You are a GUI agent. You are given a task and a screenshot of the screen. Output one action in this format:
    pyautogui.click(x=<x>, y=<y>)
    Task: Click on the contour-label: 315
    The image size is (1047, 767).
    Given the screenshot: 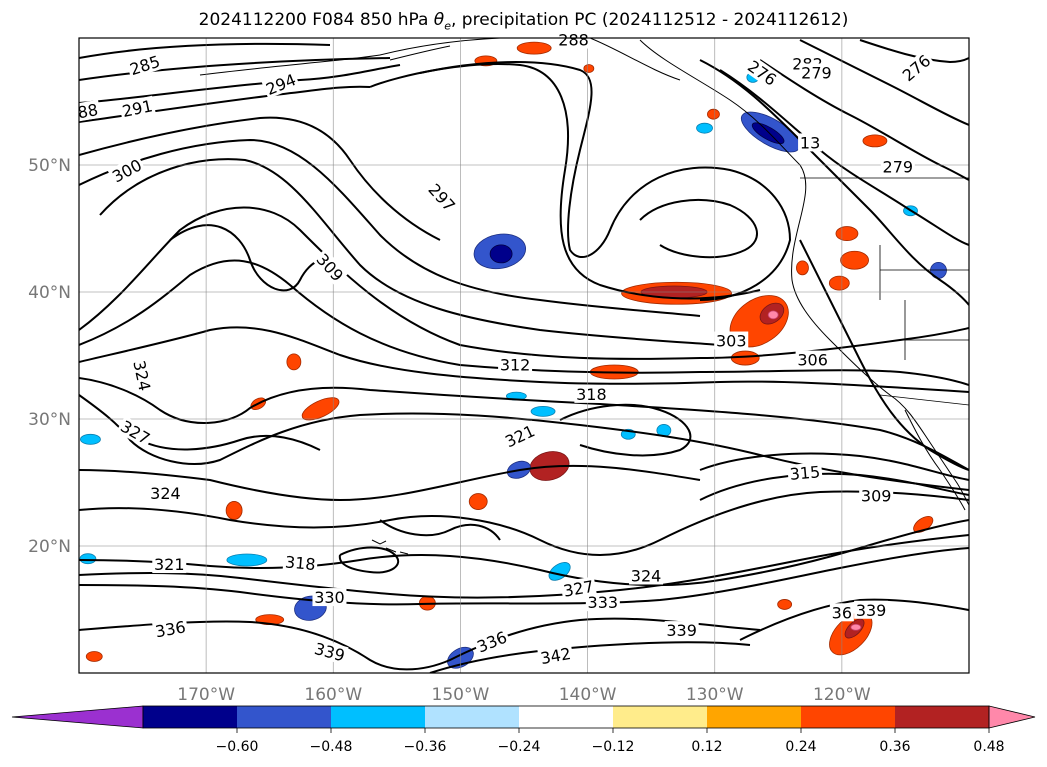 What is the action you would take?
    pyautogui.click(x=805, y=473)
    